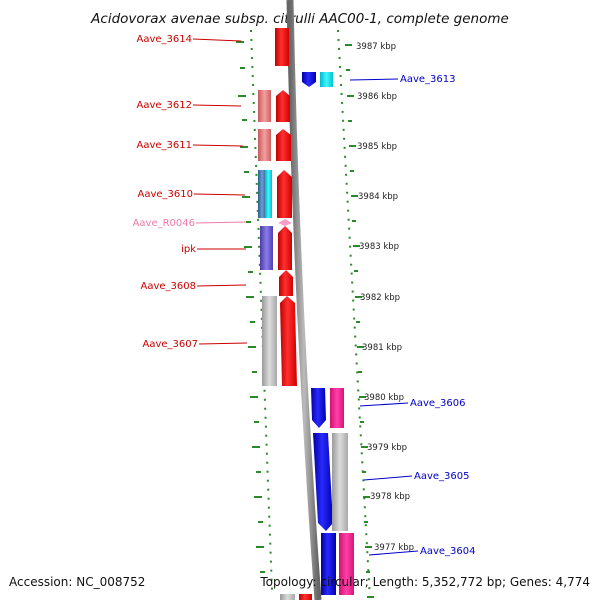 The image size is (600, 600). What do you see at coordinates (285, 248) in the screenshot?
I see `gene-ipk` at bounding box center [285, 248].